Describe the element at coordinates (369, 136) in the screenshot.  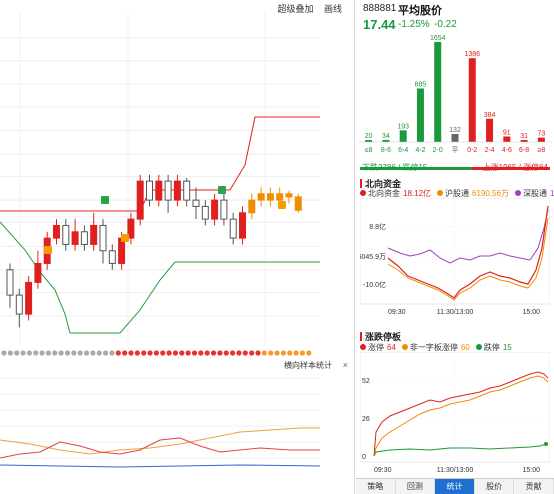
I see `distribution-count: 20` at that location.